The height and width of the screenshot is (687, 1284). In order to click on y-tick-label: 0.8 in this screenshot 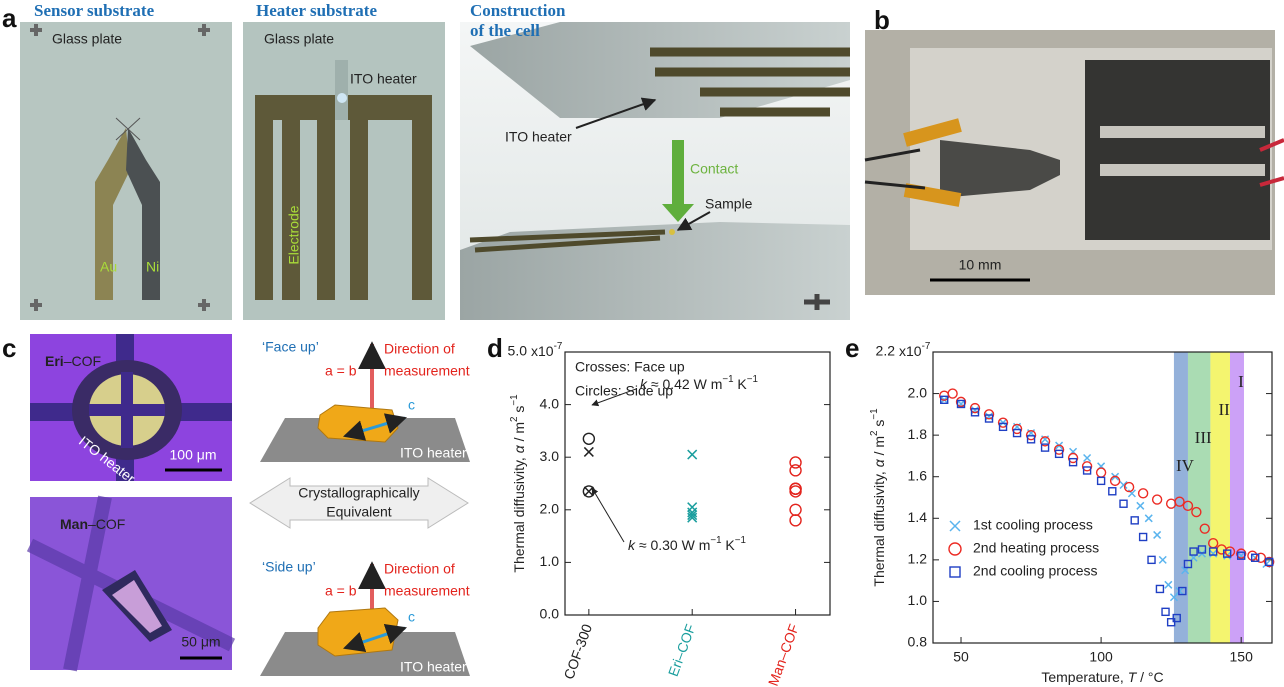, I will do `click(918, 642)`.